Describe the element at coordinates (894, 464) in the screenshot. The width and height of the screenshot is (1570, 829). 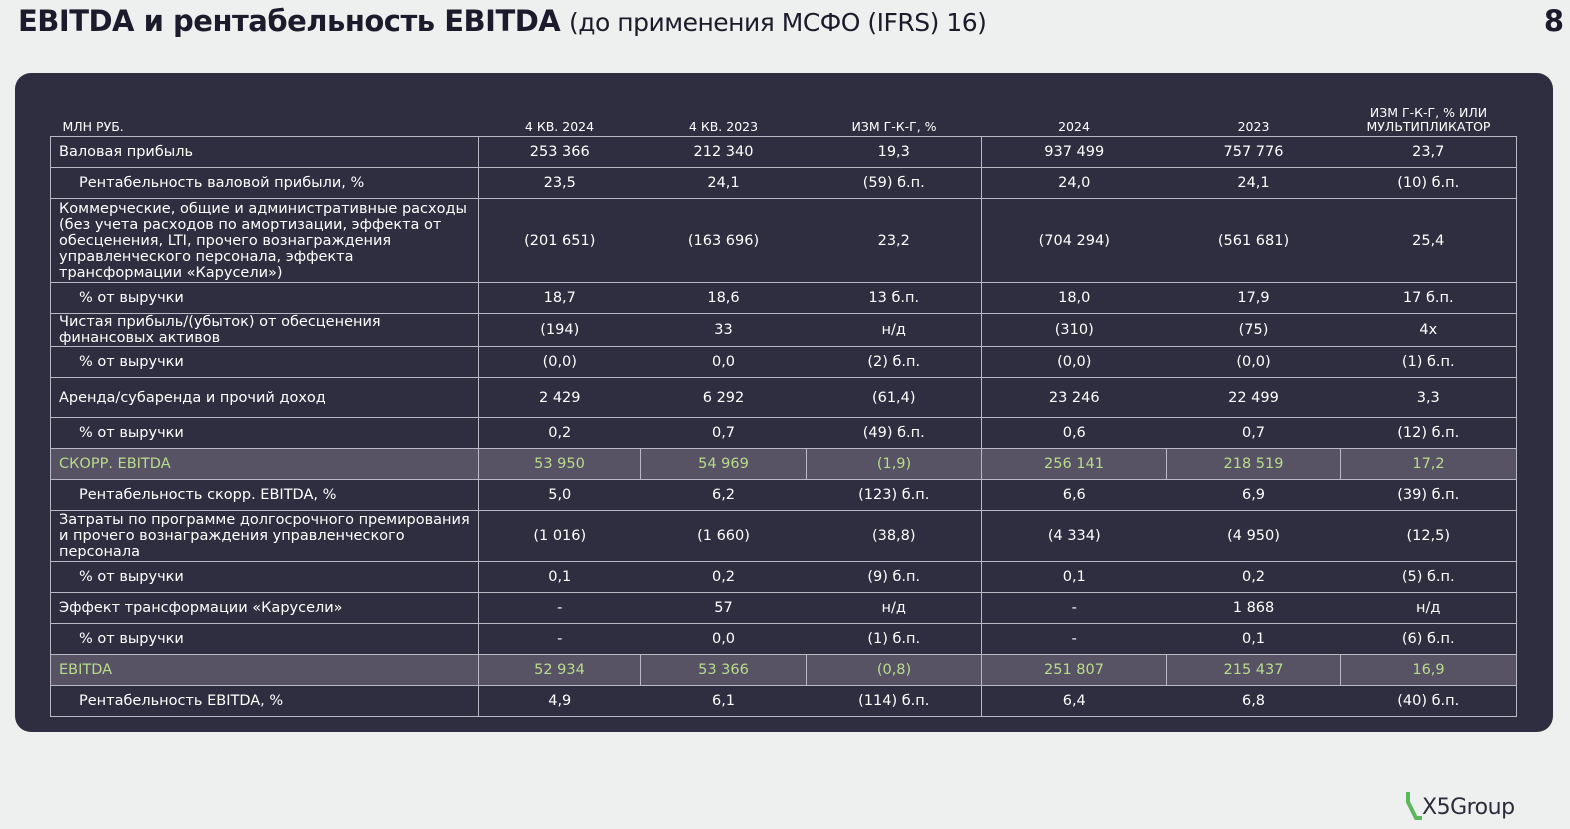
I see `cell: (1,9)` at that location.